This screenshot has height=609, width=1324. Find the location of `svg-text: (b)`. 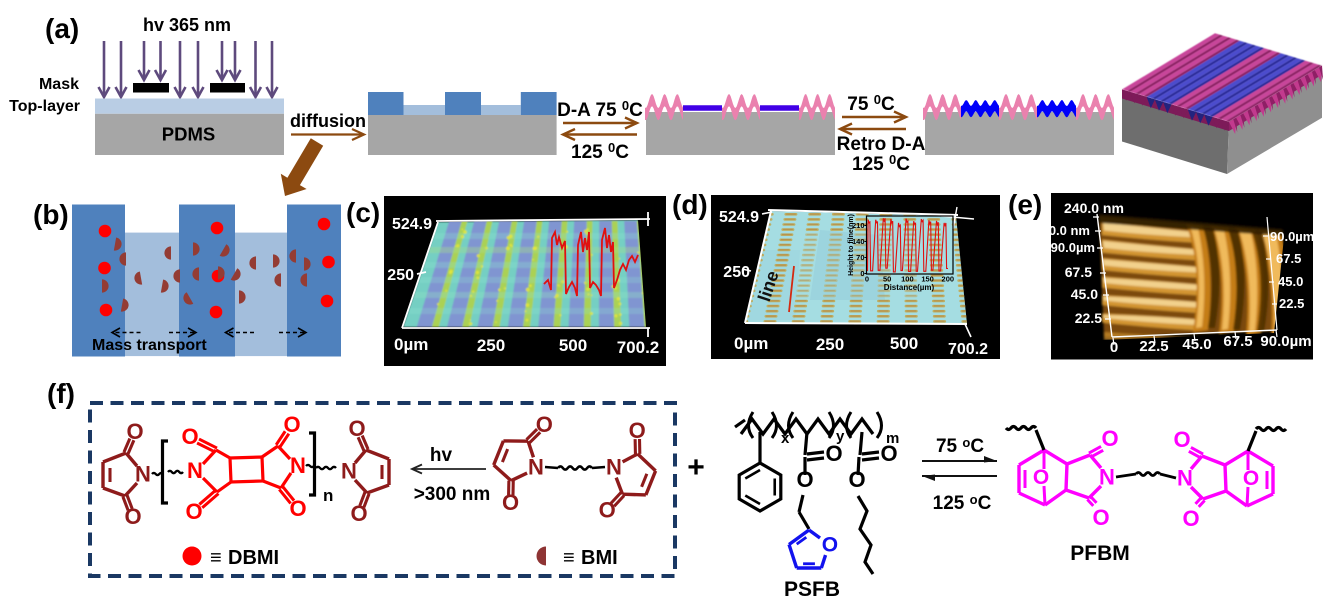

svg-text: (b) is located at coordinates (51, 214).